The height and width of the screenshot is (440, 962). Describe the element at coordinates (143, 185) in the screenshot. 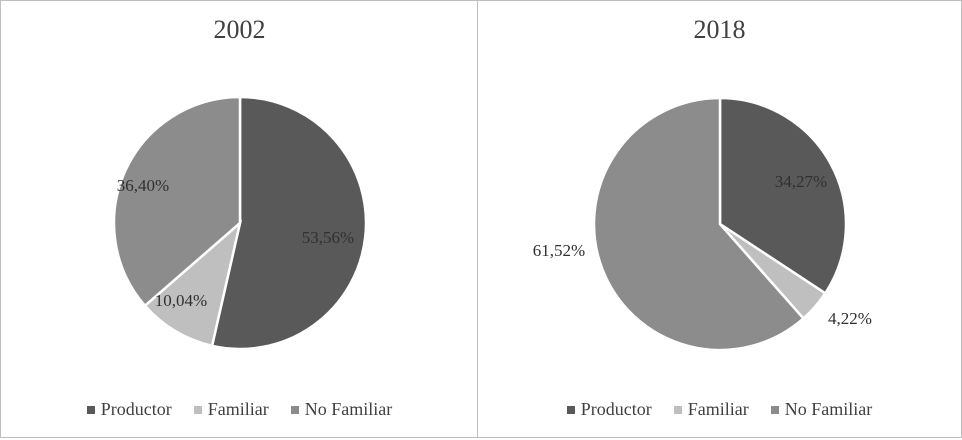

I see `data-label-no-familiar: 36,40%` at that location.